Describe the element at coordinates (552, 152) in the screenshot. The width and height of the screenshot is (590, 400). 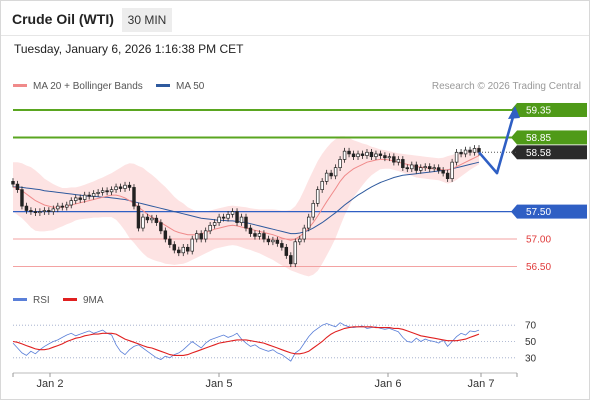
I see `level-tag-58.58` at that location.